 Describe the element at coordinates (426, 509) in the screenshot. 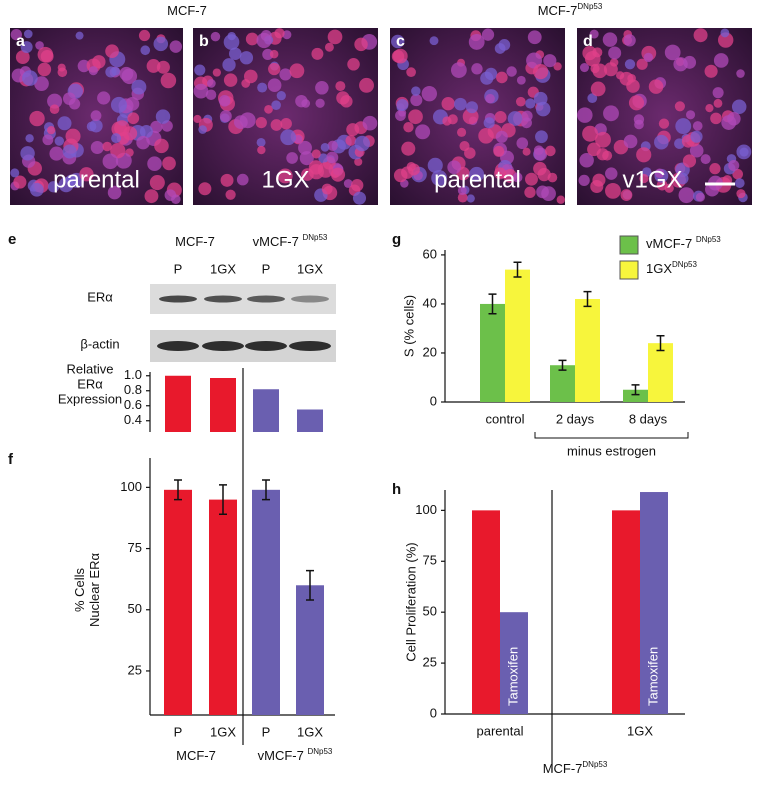

I see `y-tick-label: 100` at that location.